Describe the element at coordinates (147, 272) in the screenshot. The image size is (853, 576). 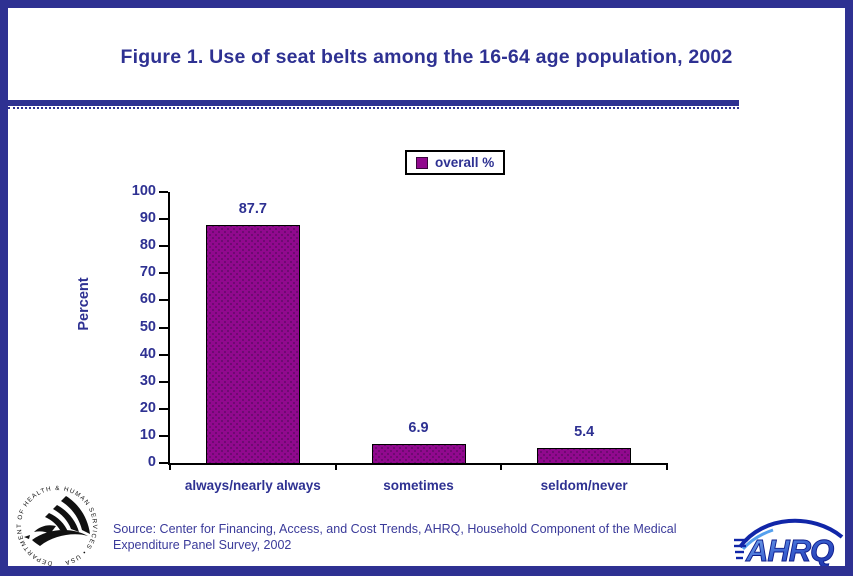
I see `y-tick-label: 70` at that location.